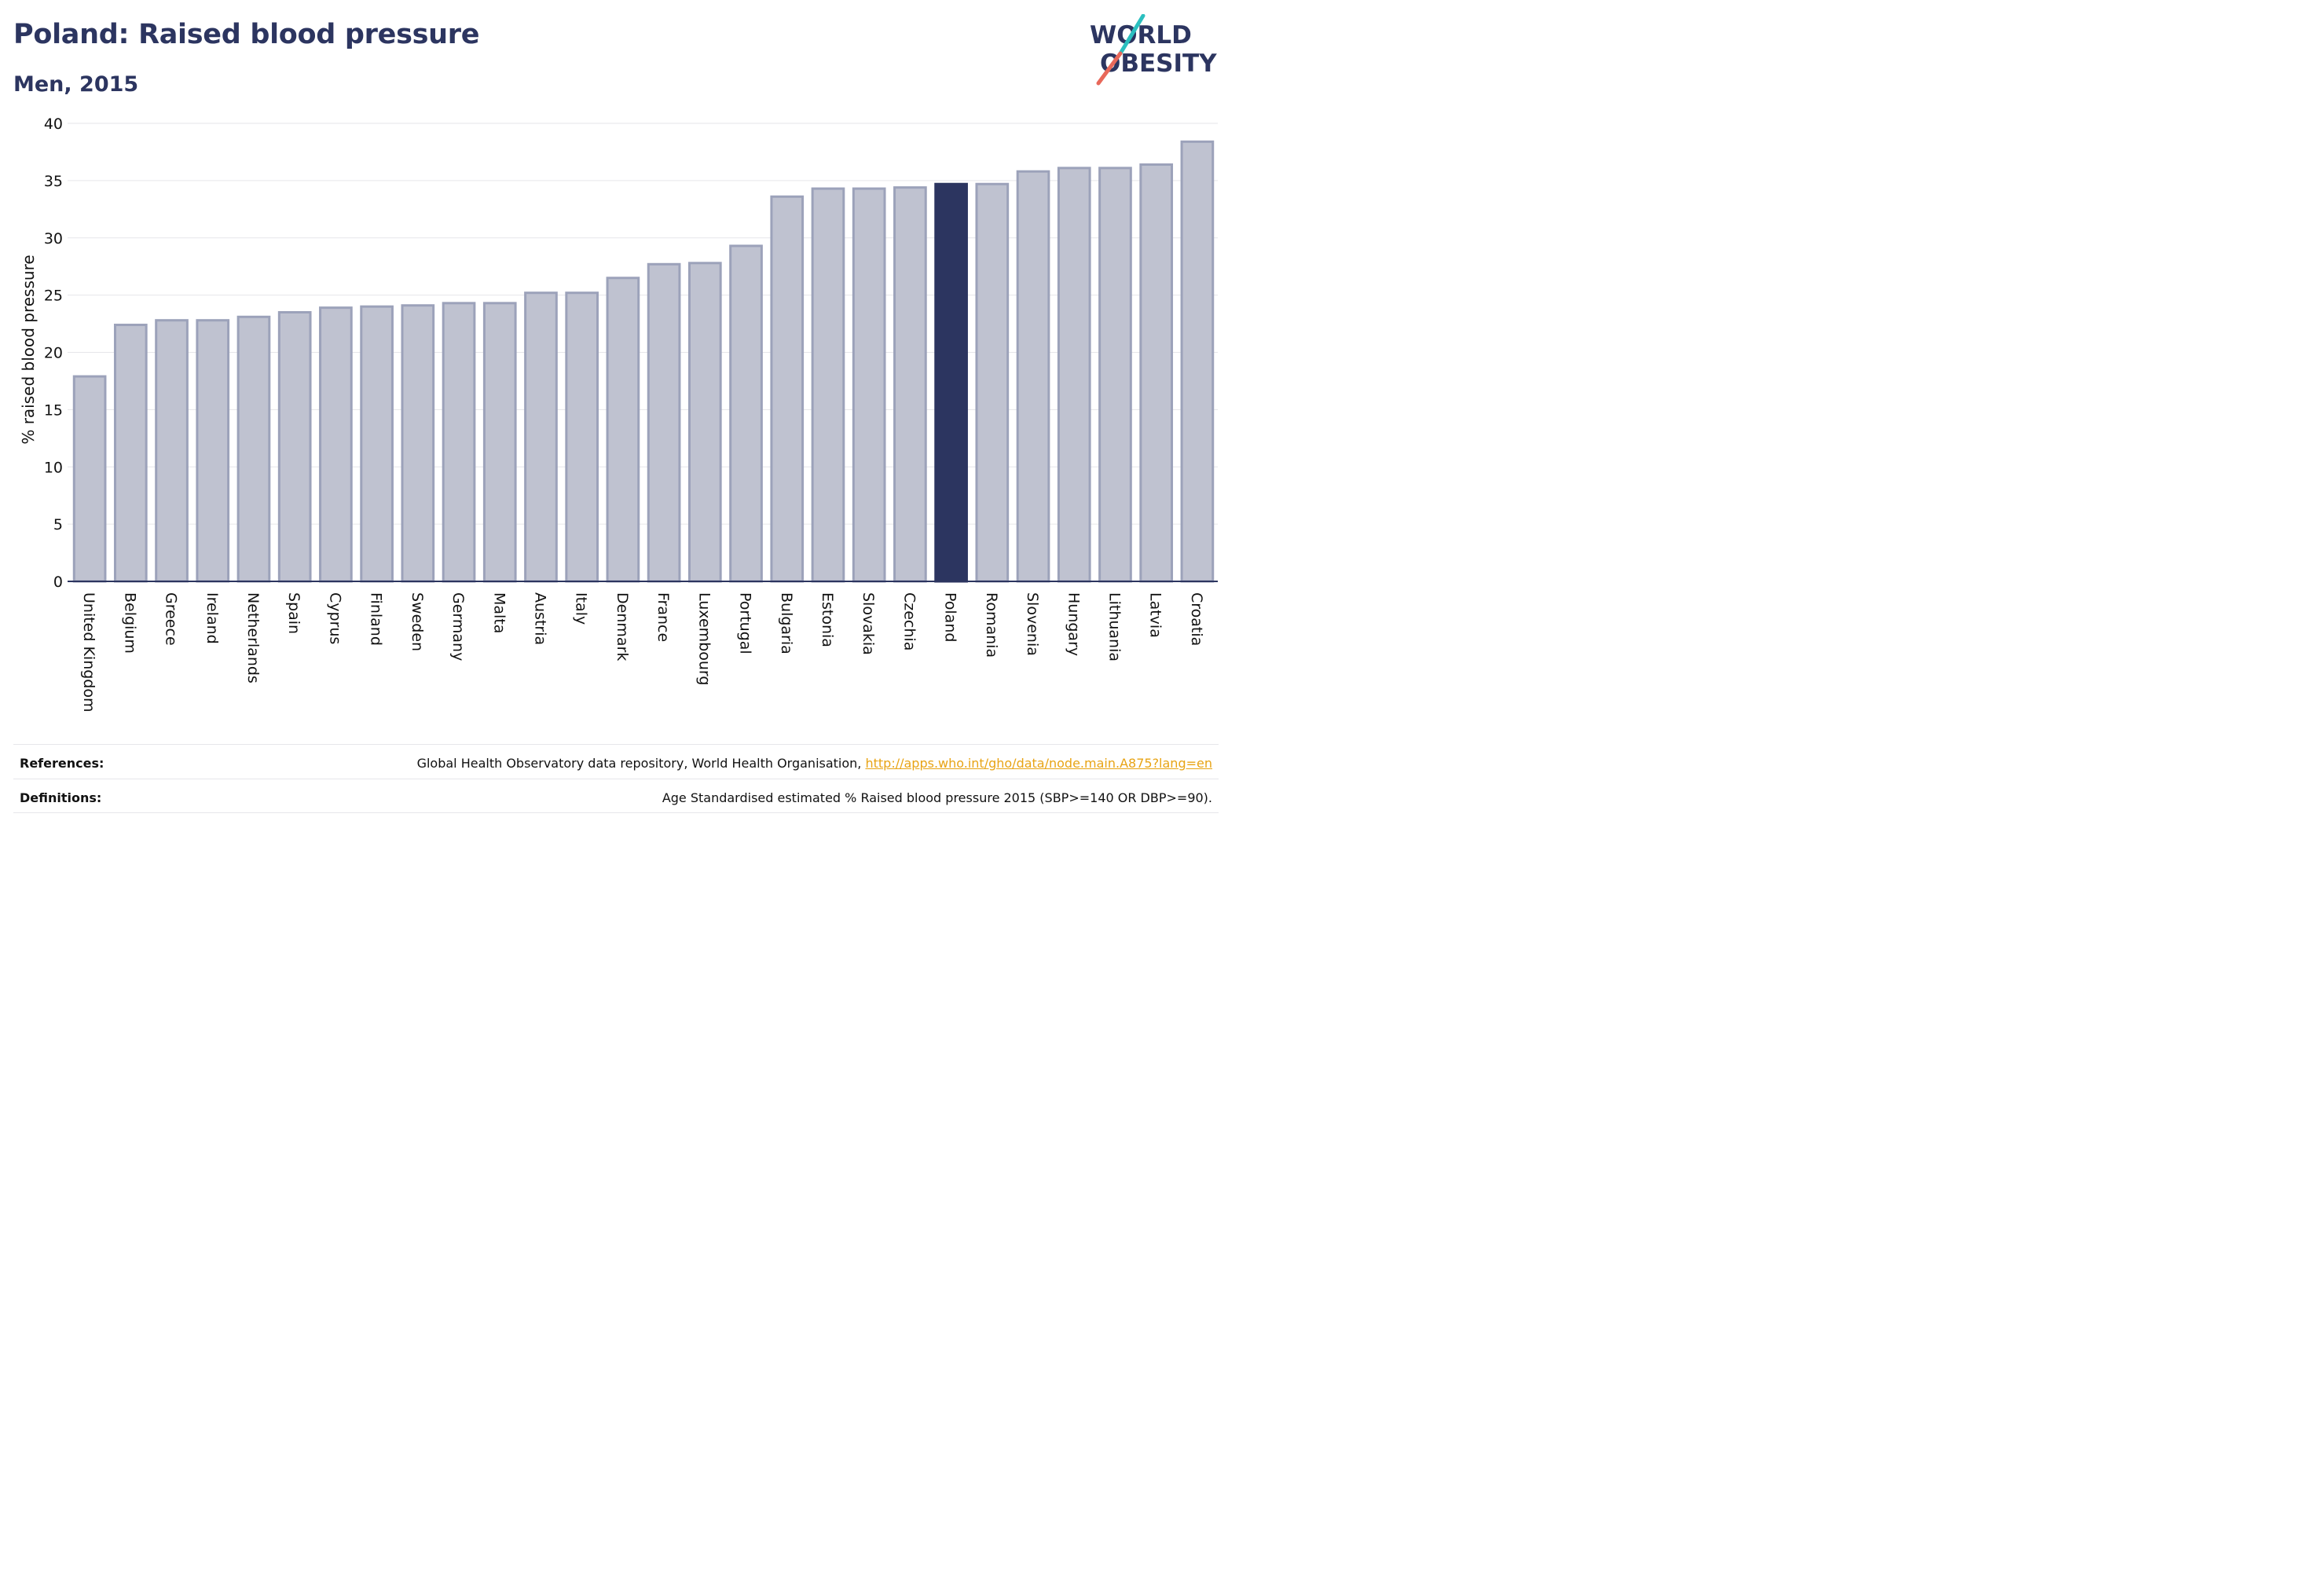 This screenshot has height=1576, width=2324. What do you see at coordinates (827, 619) in the screenshot?
I see `x-tick-label: Estonia` at bounding box center [827, 619].